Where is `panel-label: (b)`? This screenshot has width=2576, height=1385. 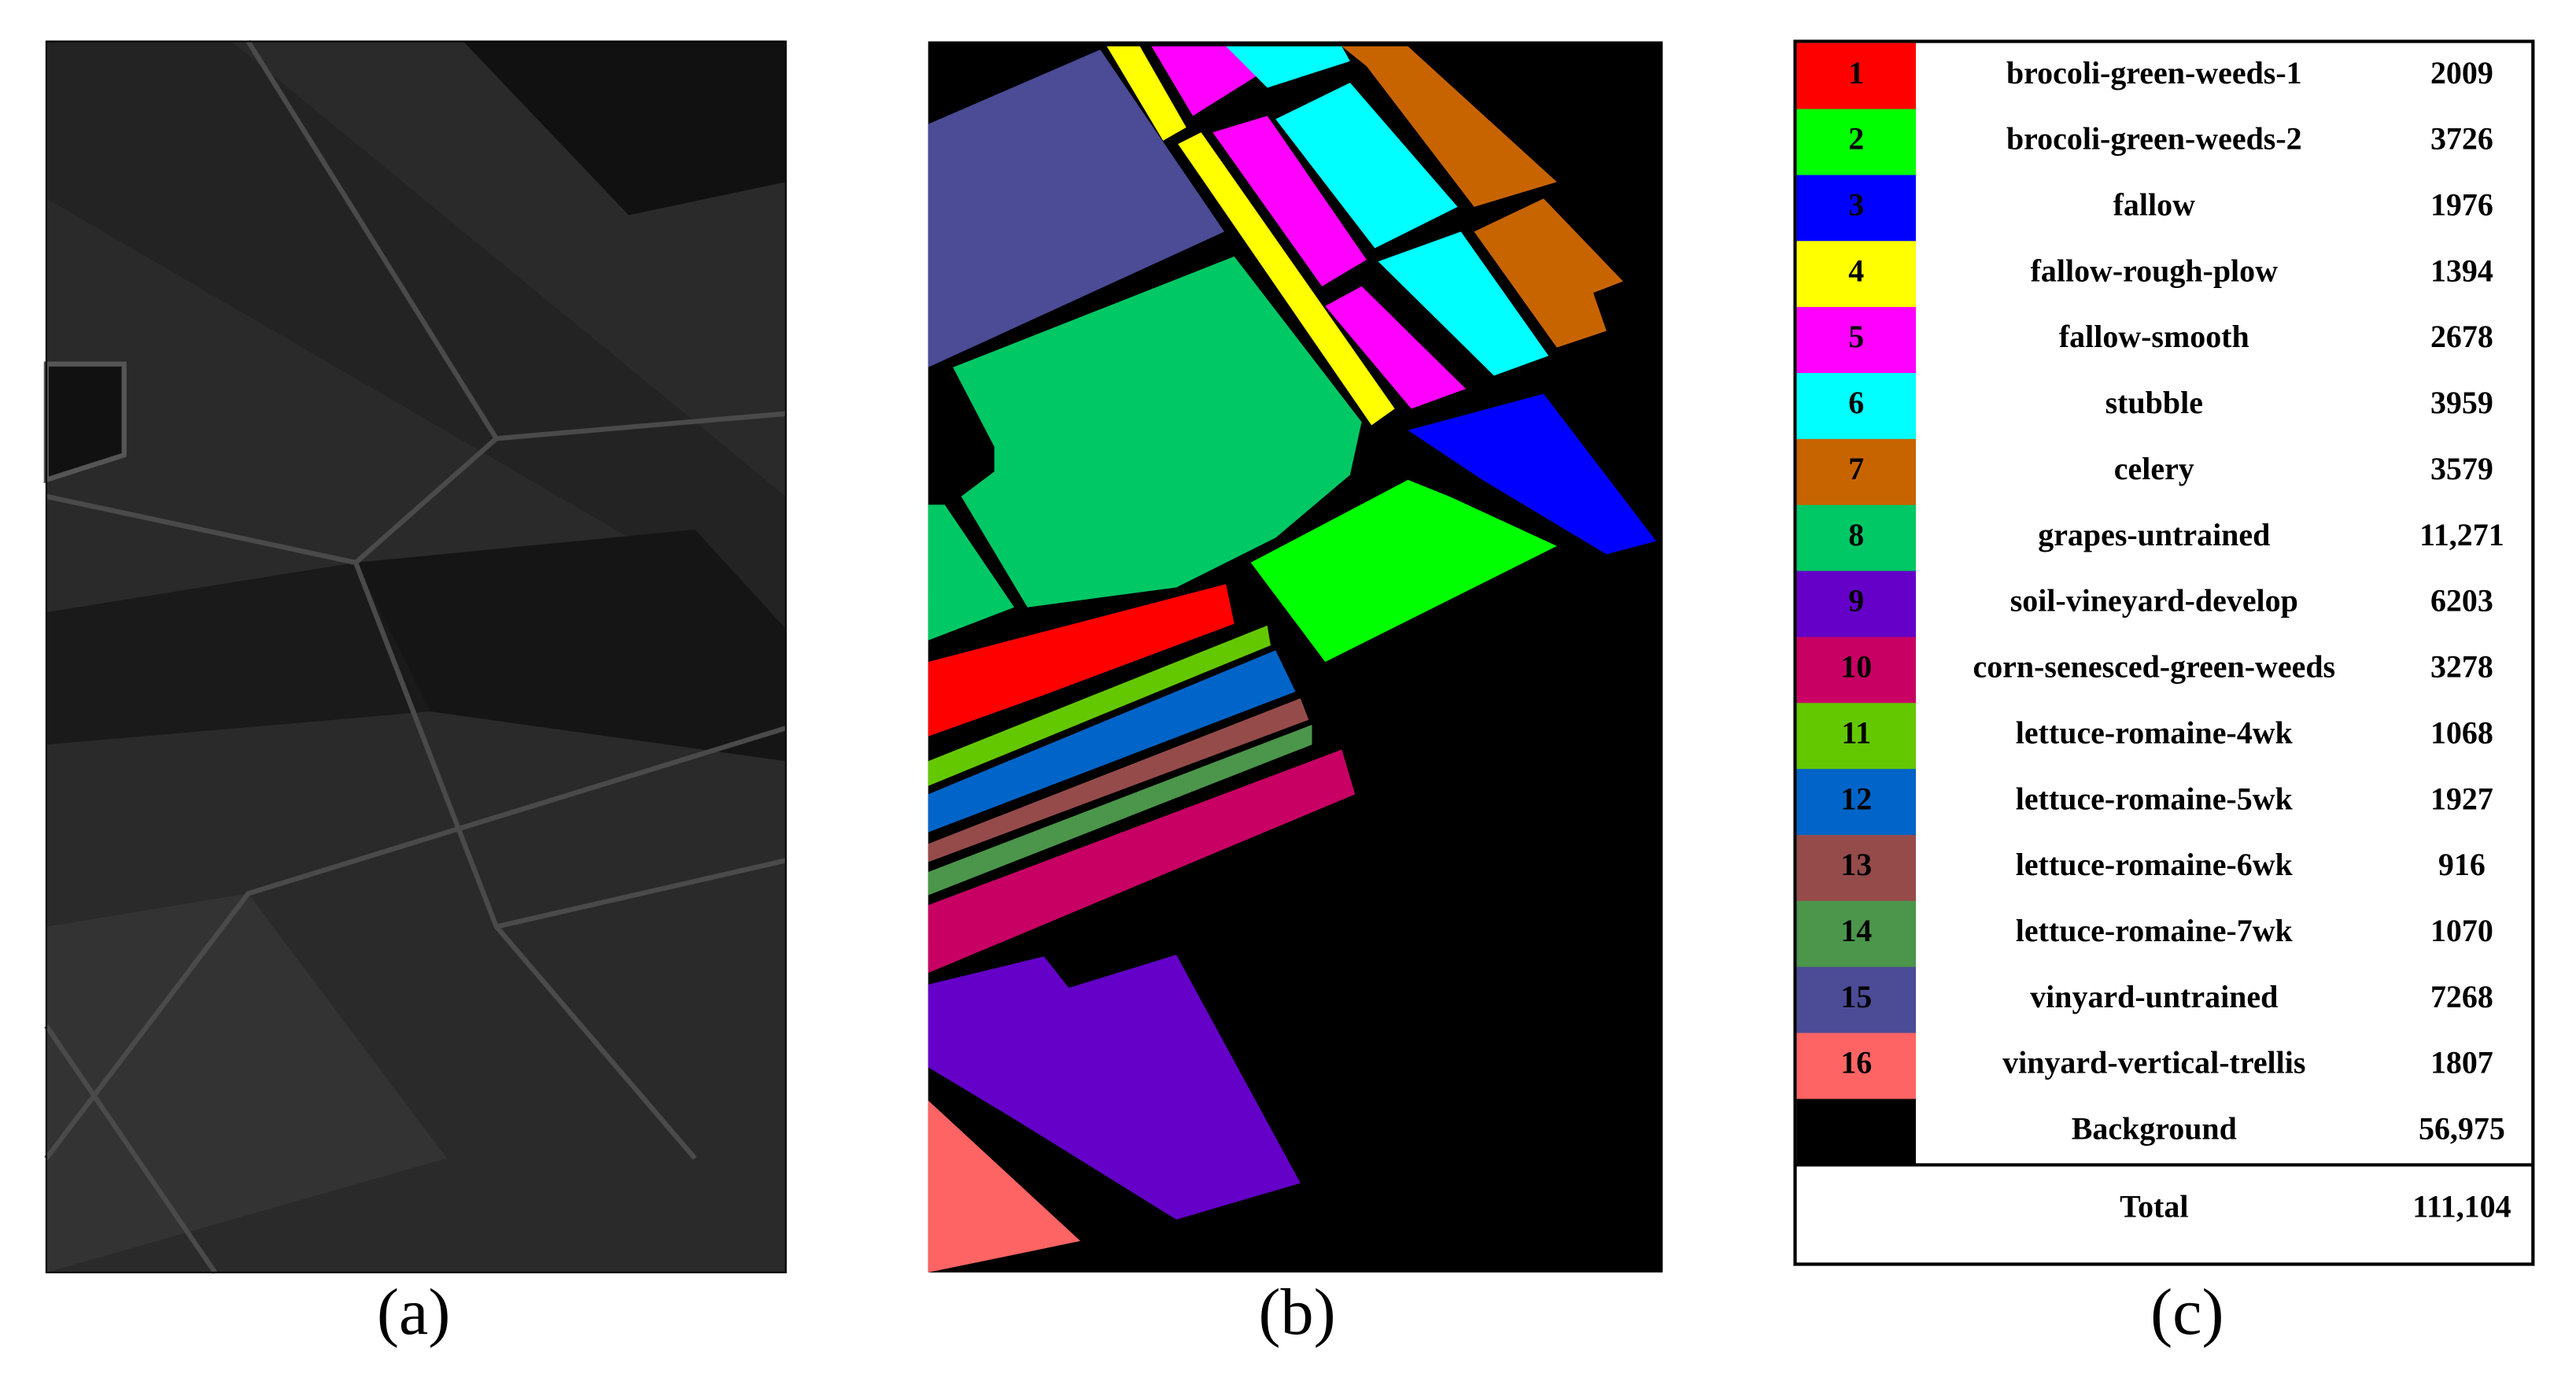
panel-label: (b) is located at coordinates (1298, 1313).